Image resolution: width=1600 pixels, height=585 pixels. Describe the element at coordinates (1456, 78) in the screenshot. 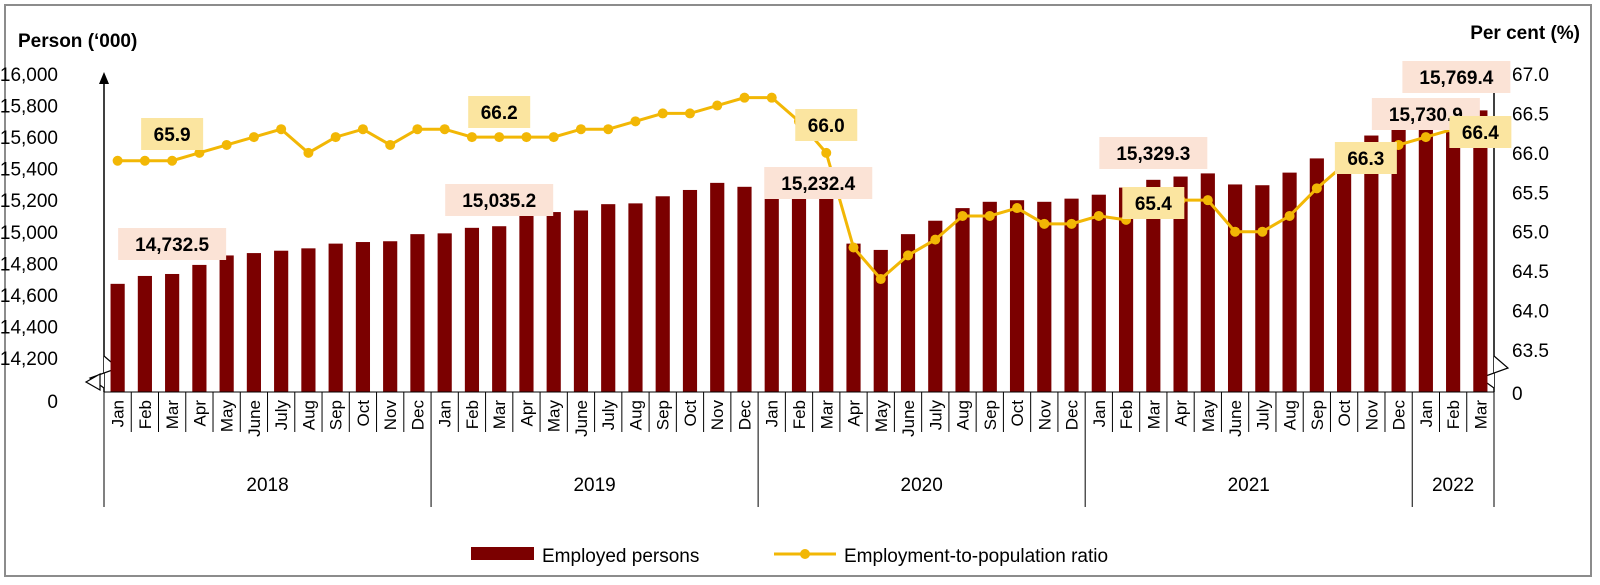

I see `bar-data-label: 15,769.4` at that location.